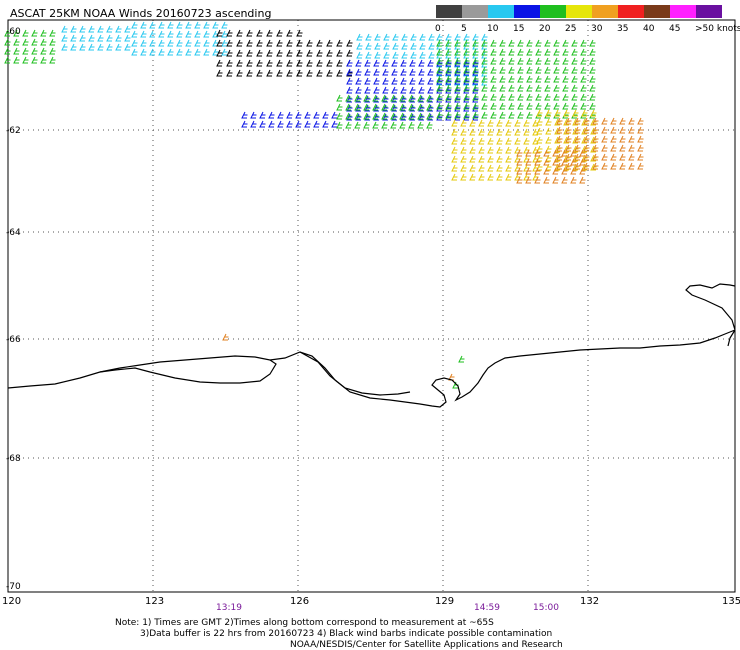 This screenshot has width=740, height=650. Describe the element at coordinates (444, 601) in the screenshot. I see `lon-label-129: 129` at that location.